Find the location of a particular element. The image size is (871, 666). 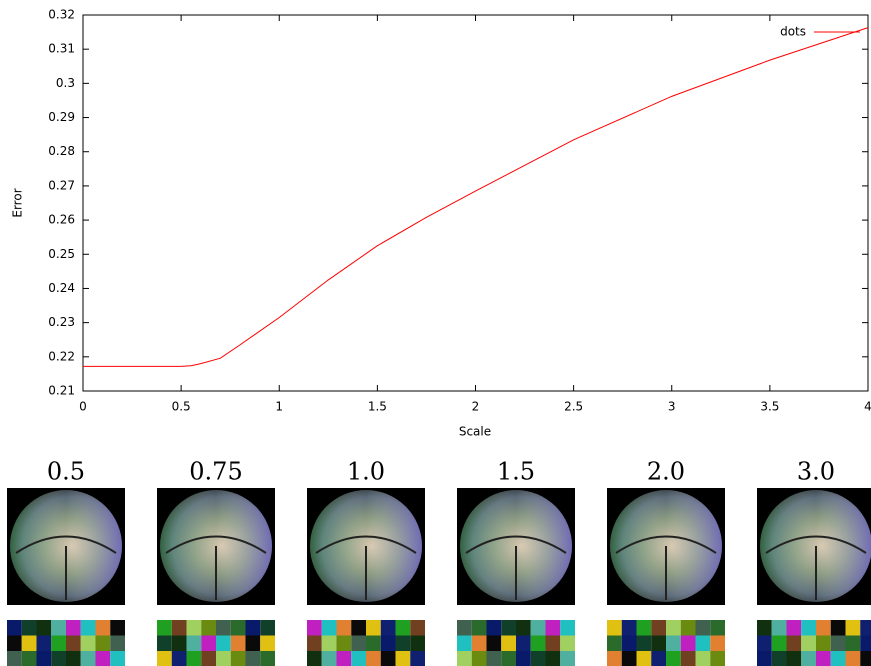

y-tick-label: 0.25 is located at coordinates (61, 254).